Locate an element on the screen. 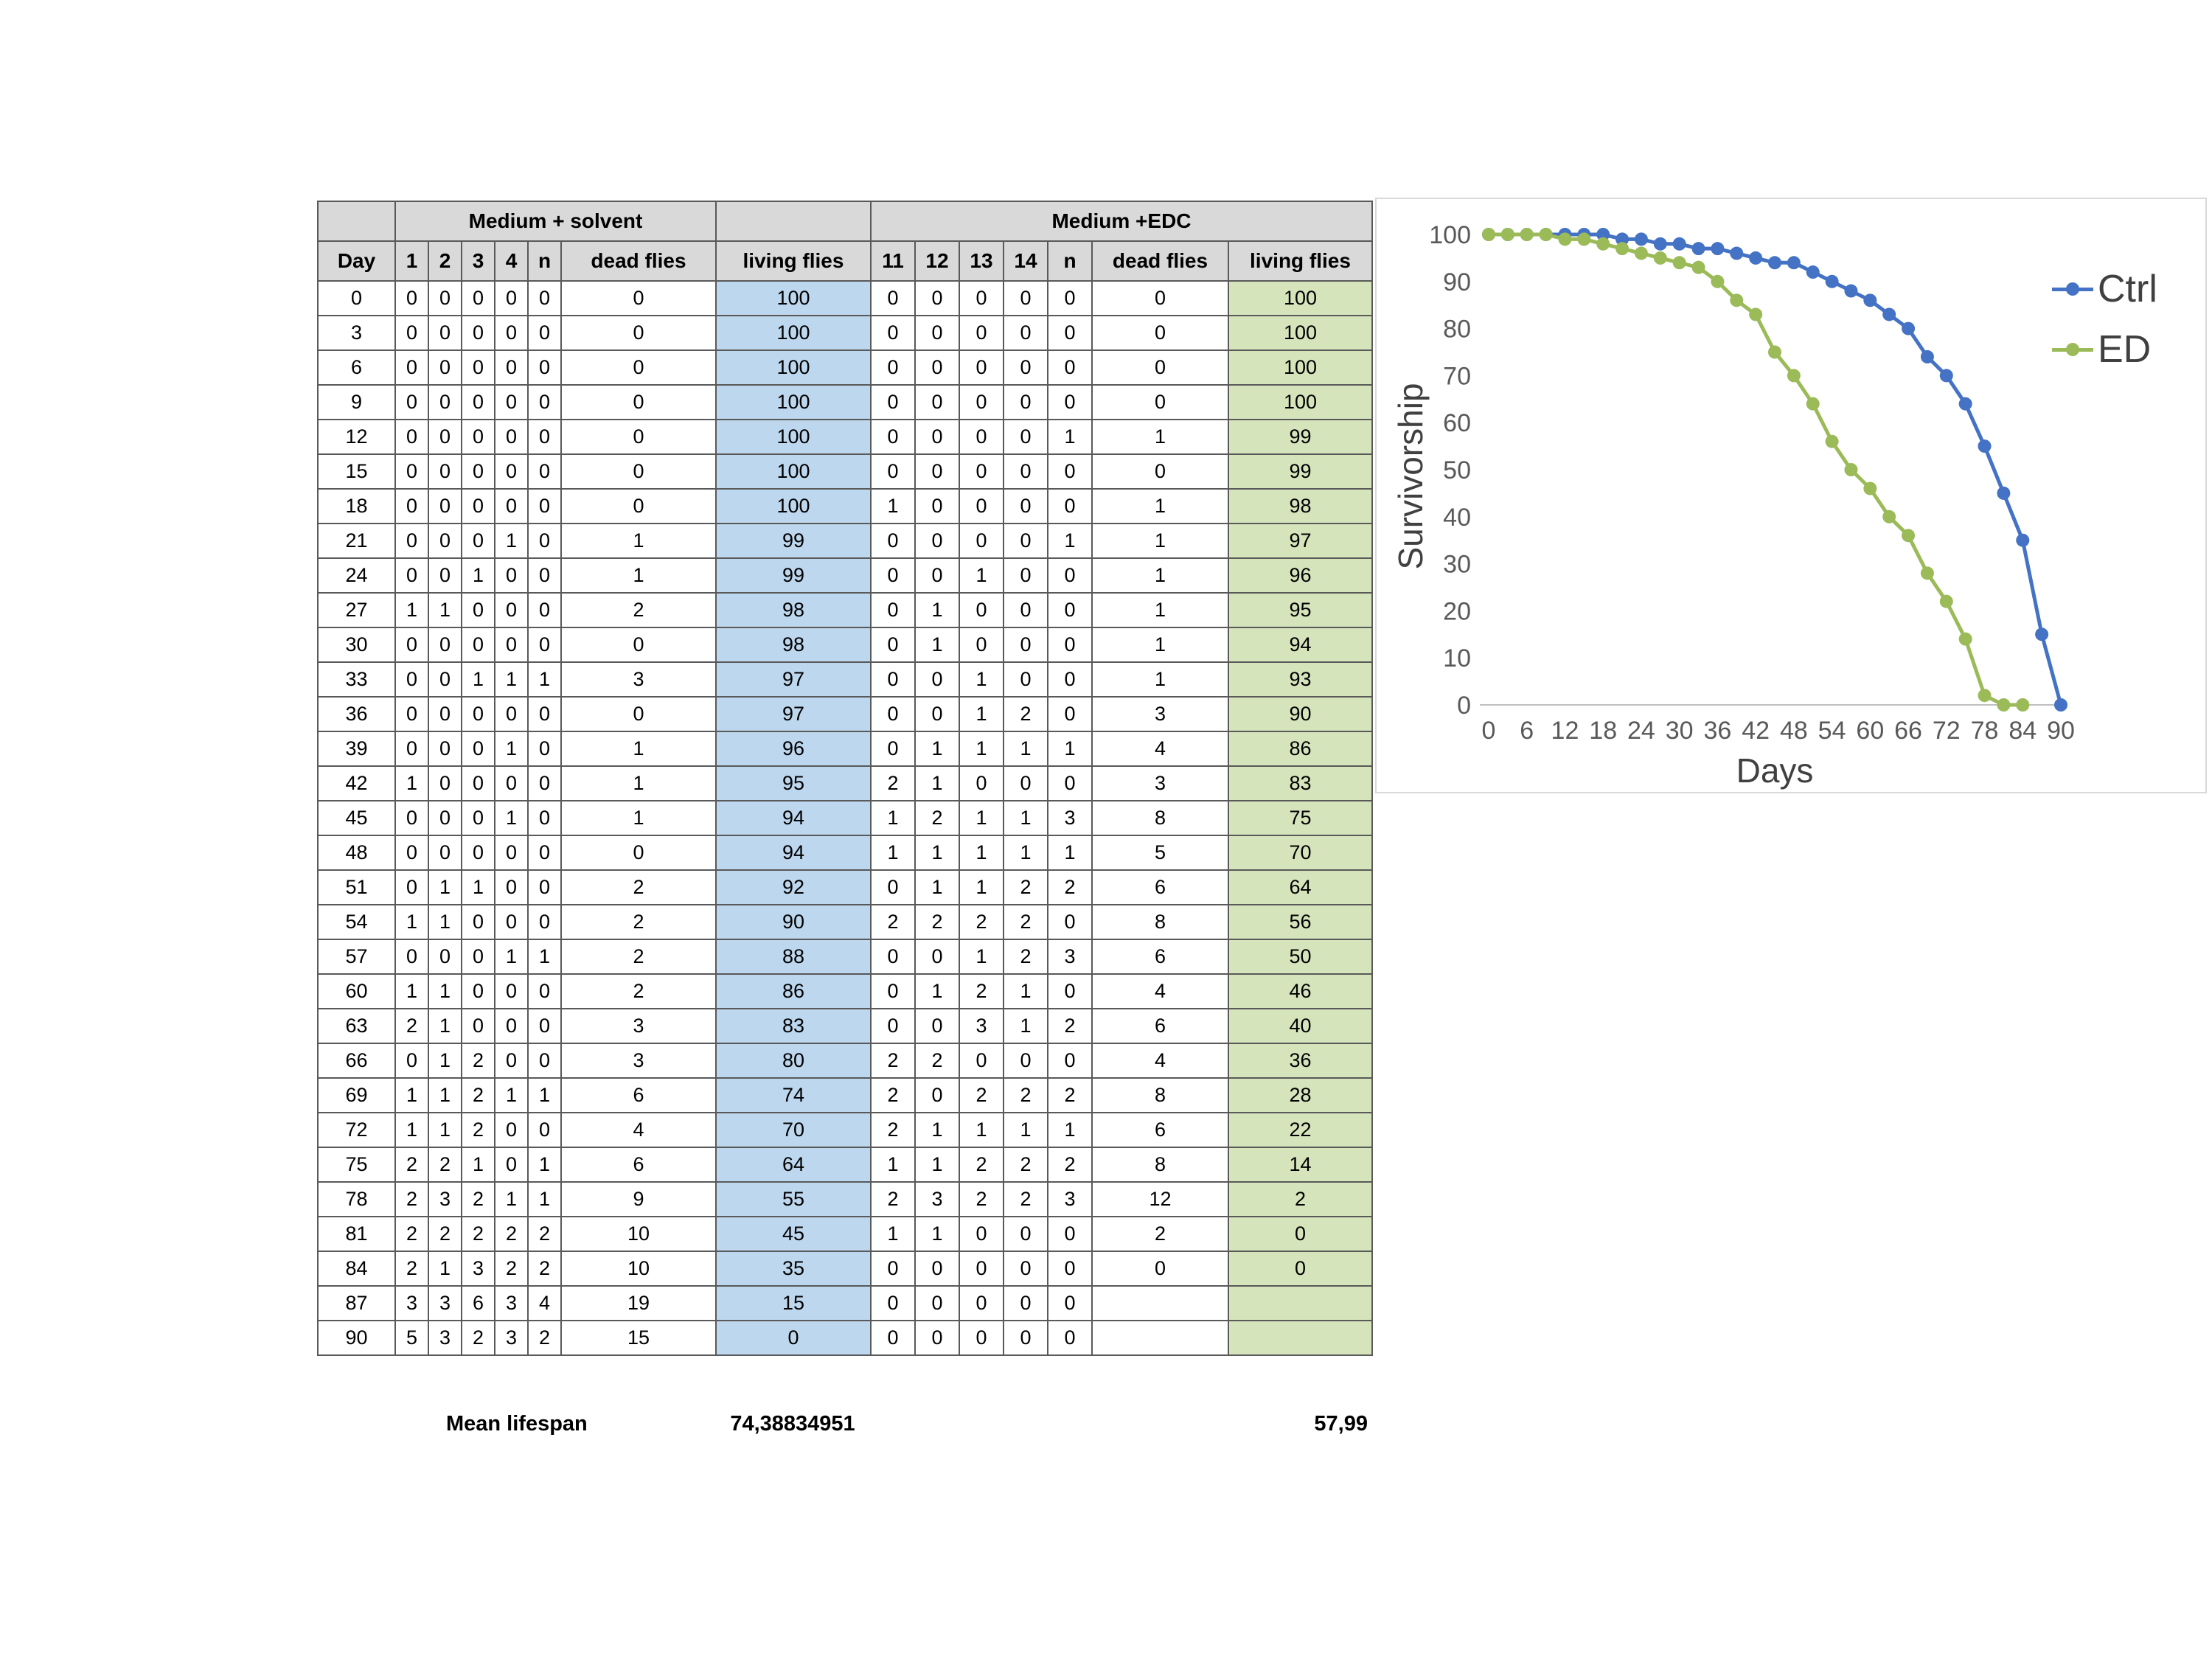 This screenshot has height=1659, width=2212. table-cell: 4 is located at coordinates (544, 1303).